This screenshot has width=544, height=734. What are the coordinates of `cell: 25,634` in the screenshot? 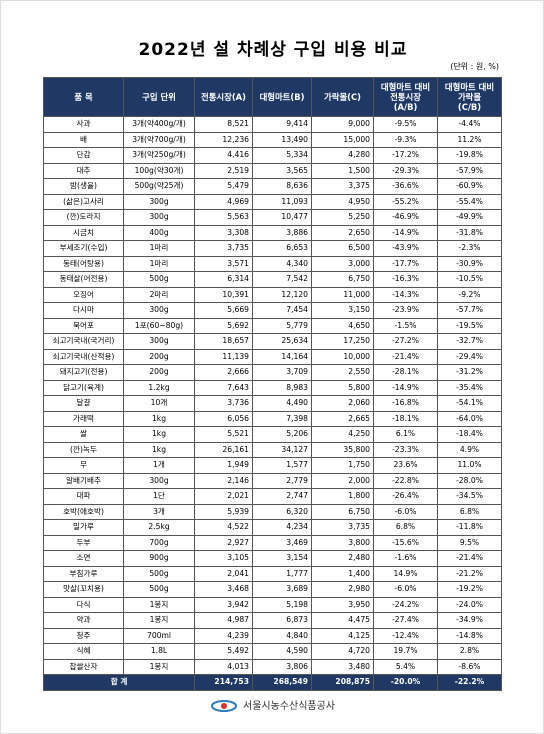 It's located at (282, 341).